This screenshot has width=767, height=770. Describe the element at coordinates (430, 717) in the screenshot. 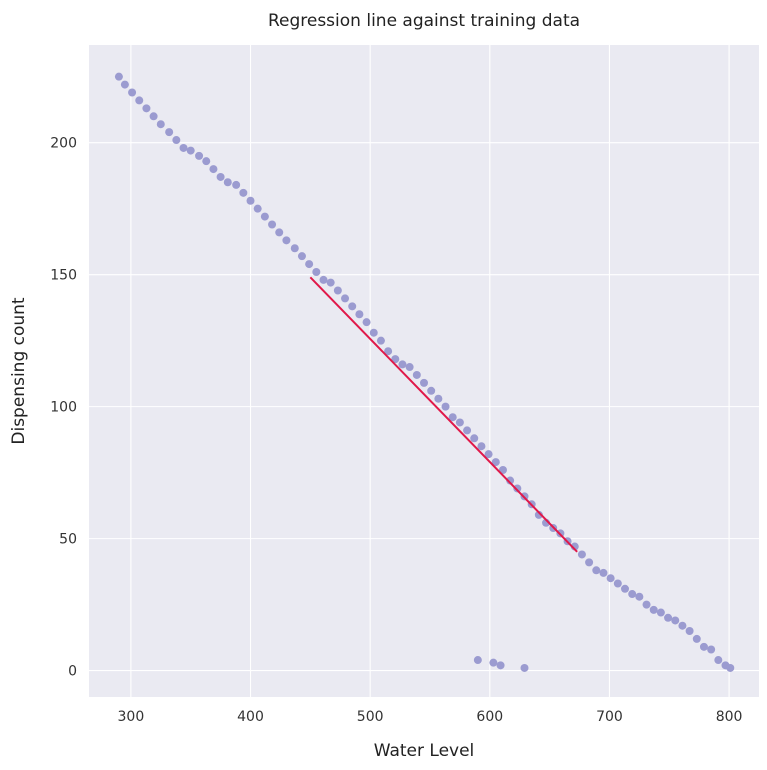

I see `x-axis-ticks: 300 400 500 600 700 800` at that location.